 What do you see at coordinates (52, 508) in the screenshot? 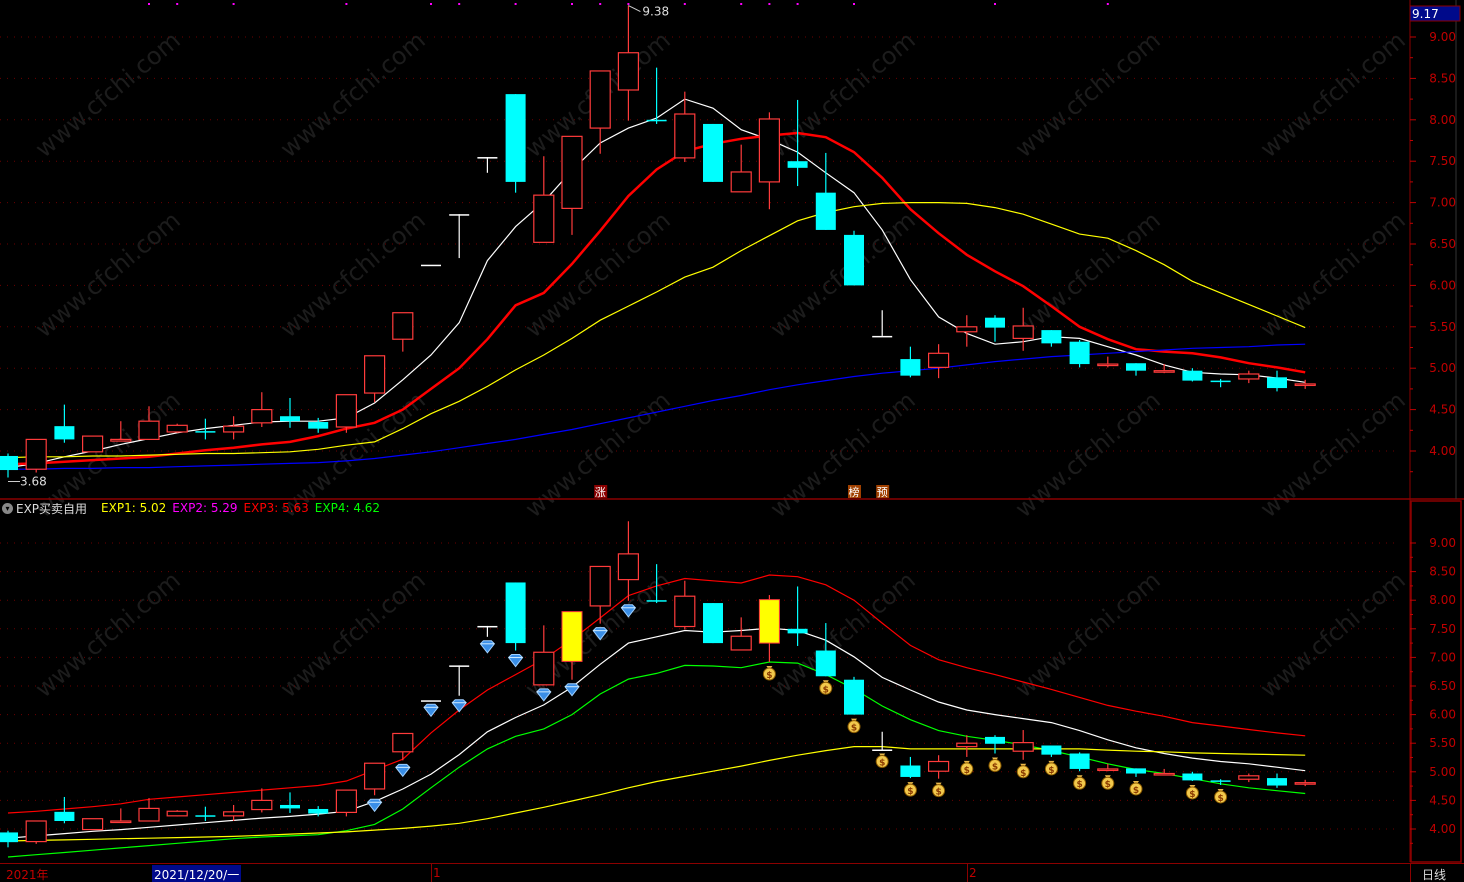
I see `indicator-name: EXP买卖自用` at bounding box center [52, 508].